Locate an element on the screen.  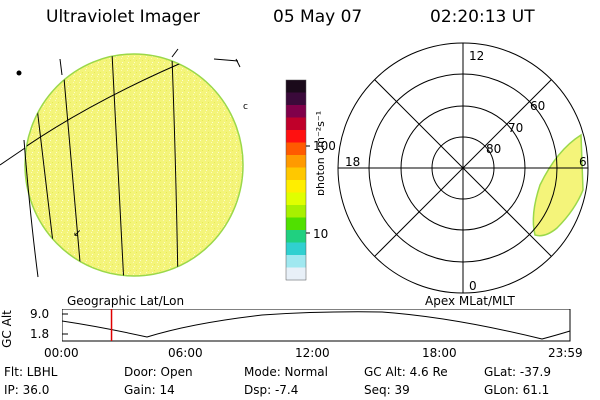
mlt-label-12: 12 is located at coordinates (476, 56).